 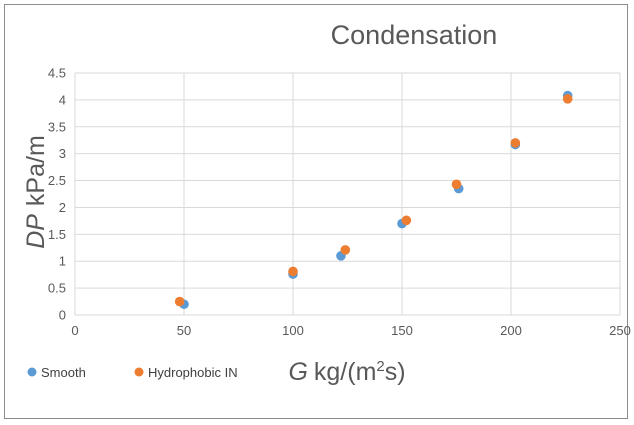 What do you see at coordinates (395, 372) in the screenshot?
I see `x-axis-unit-suffix: s)` at bounding box center [395, 372].